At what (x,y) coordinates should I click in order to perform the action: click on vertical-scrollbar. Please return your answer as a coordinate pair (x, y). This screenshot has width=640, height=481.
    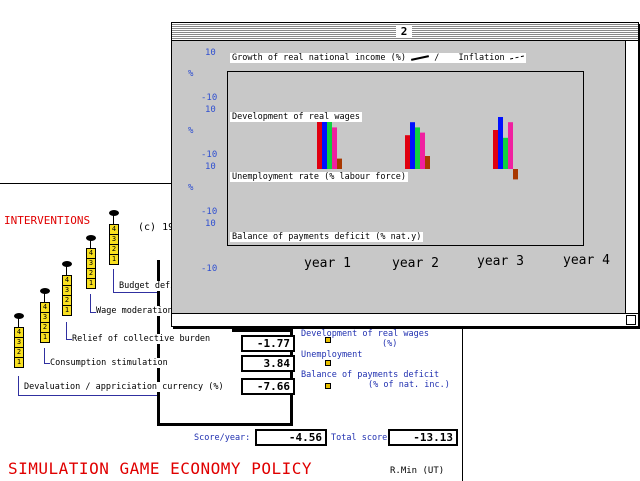
    Looking at the image, I should click on (631, 183).